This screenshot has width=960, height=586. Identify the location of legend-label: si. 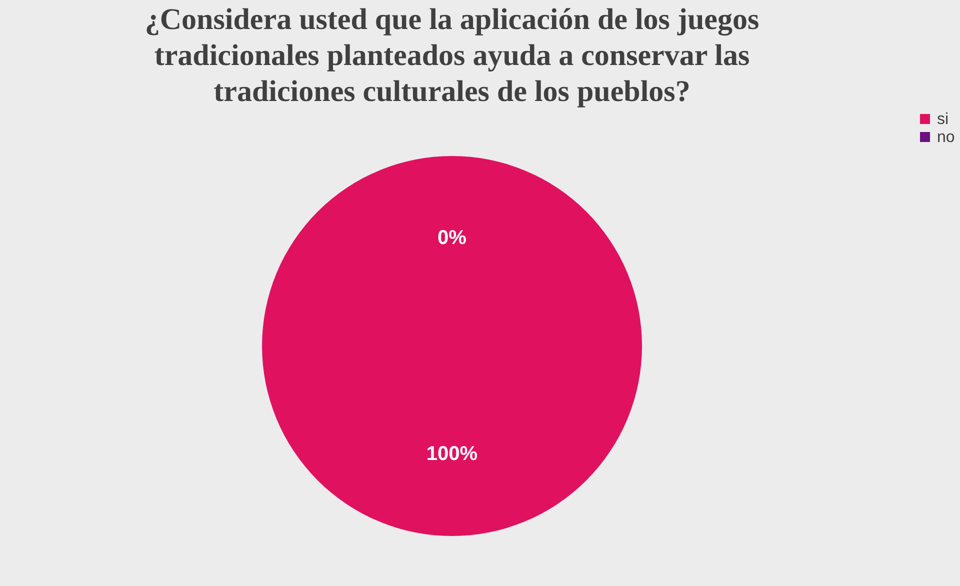
(943, 119).